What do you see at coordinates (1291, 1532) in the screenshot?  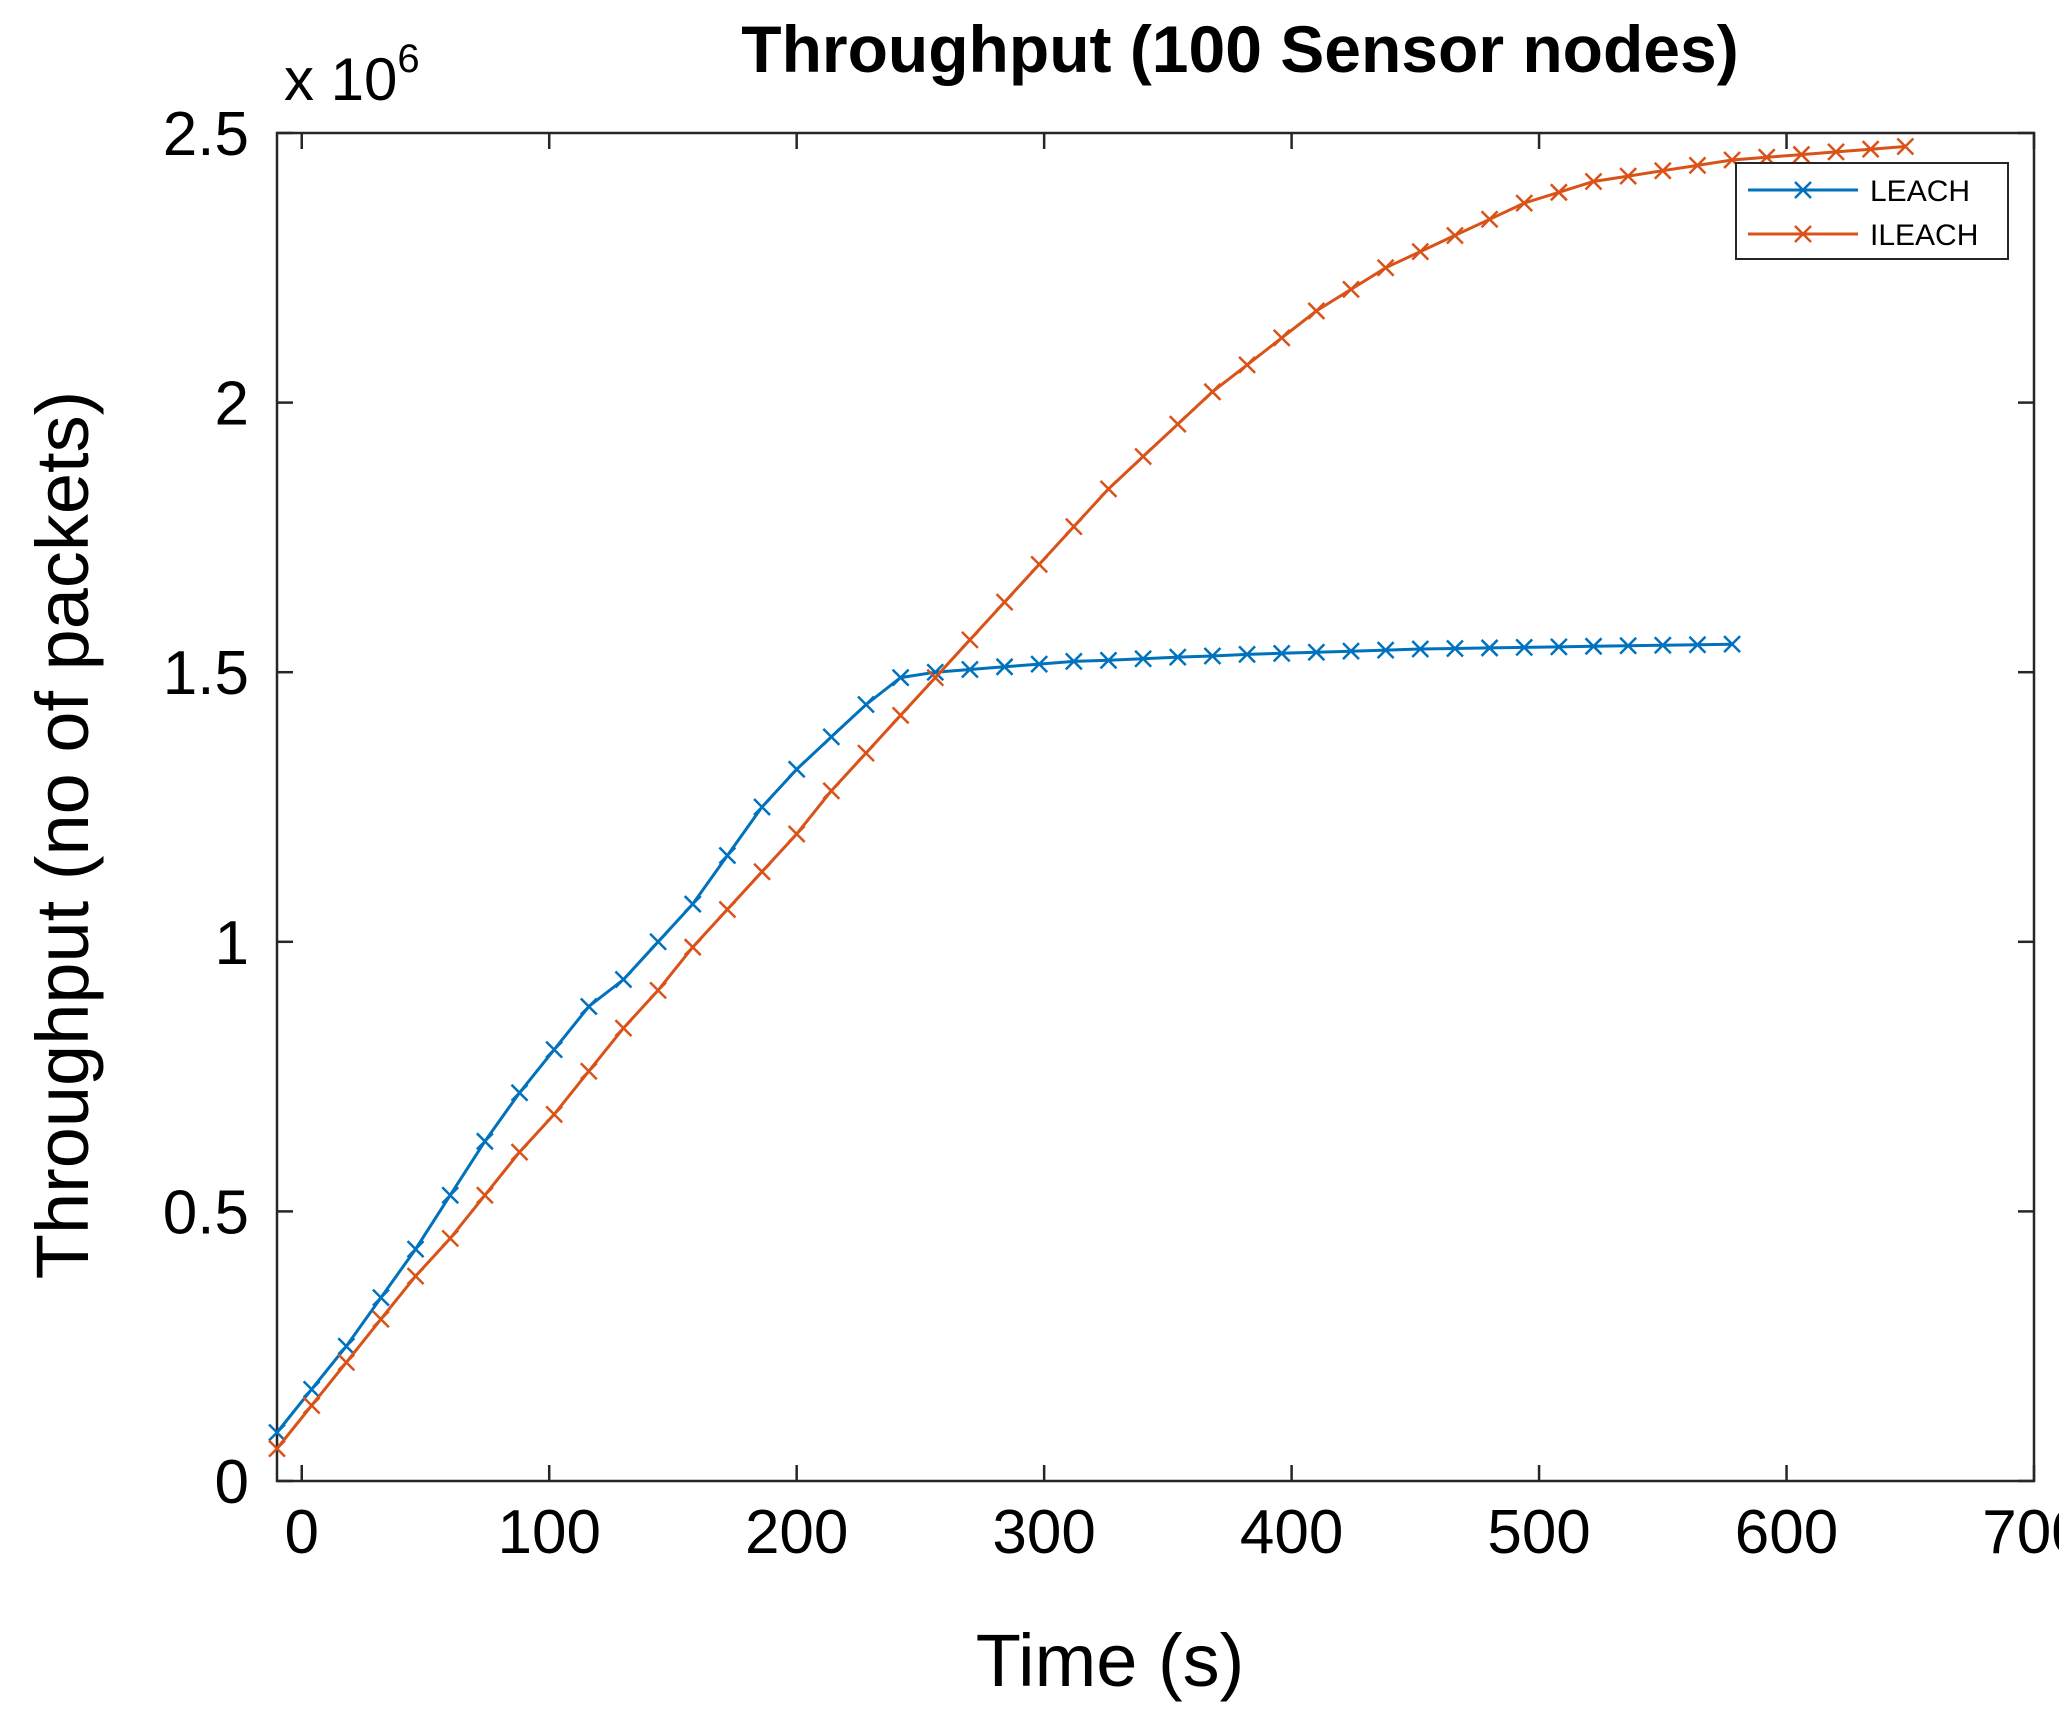 I see `x-tick-label: 400` at bounding box center [1291, 1532].